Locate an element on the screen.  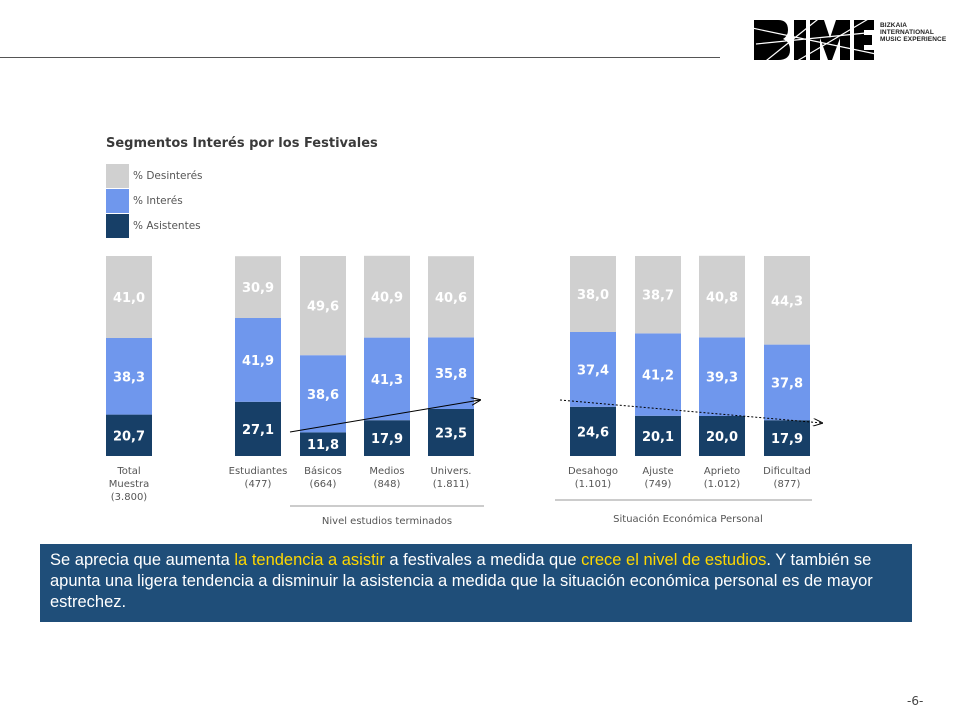
logo-subtitle-line: BIZKAIA is located at coordinates (894, 25).